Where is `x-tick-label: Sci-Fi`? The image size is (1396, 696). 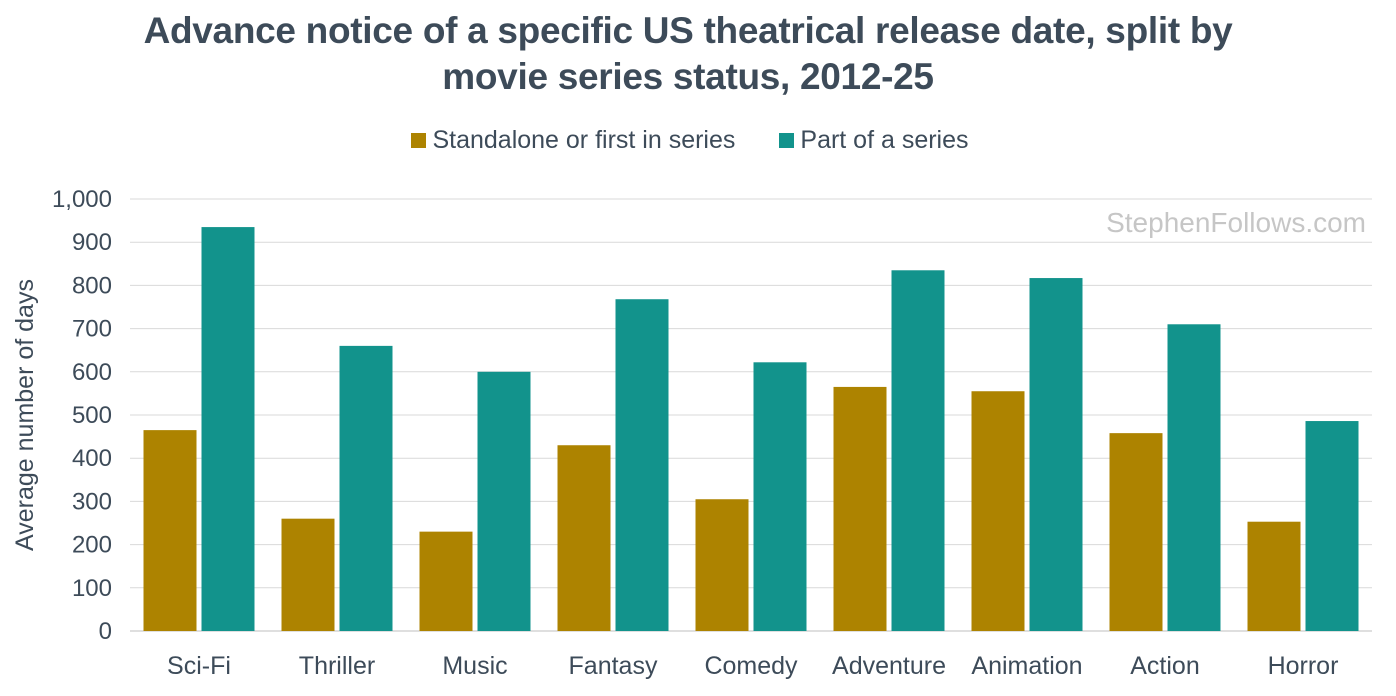
x-tick-label: Sci-Fi is located at coordinates (199, 666).